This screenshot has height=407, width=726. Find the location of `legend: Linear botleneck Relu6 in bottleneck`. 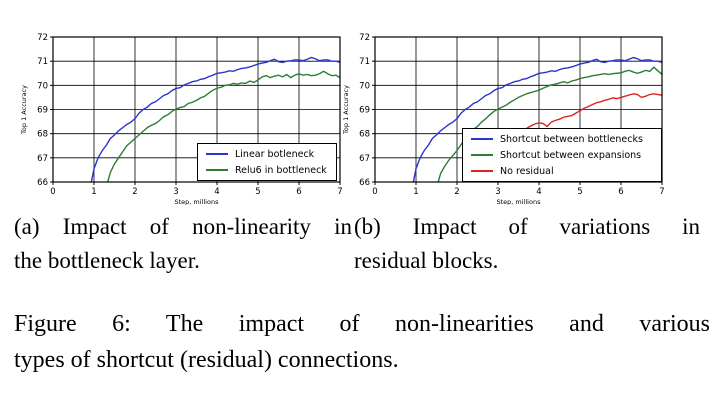

legend: Linear botleneck Relu6 in bottleneck is located at coordinates (267, 162).